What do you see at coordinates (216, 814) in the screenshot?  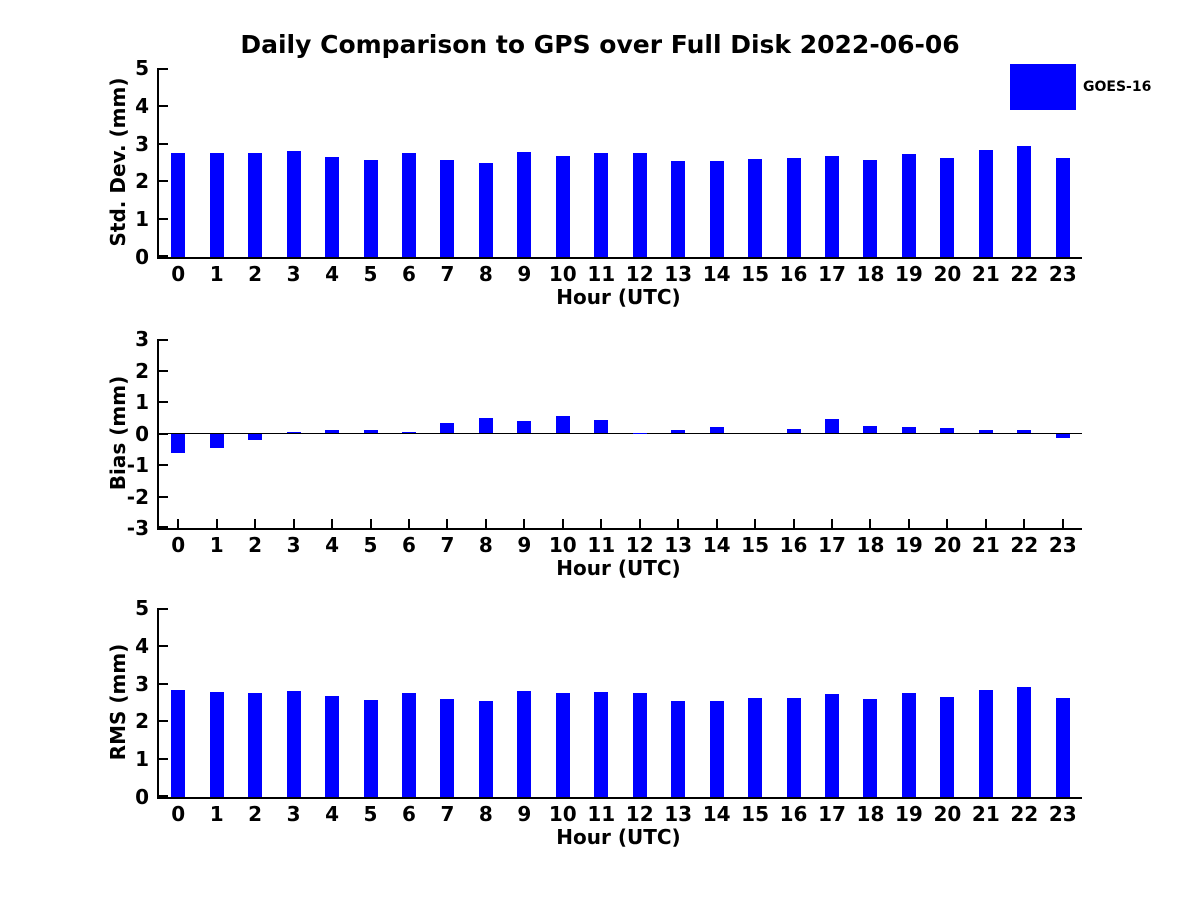 I see `x-tick-label: 1` at bounding box center [216, 814].